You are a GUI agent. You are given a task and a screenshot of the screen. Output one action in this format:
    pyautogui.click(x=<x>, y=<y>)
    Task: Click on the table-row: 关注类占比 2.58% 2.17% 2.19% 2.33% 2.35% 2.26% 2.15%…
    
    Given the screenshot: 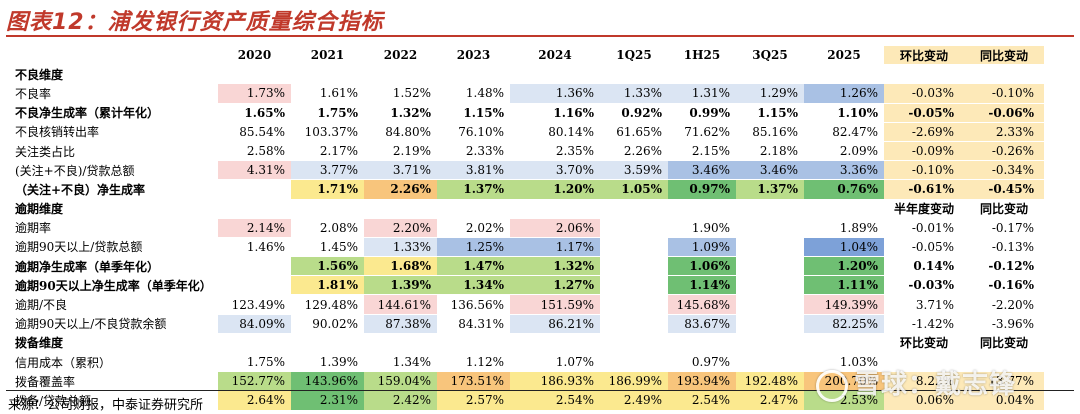 What is the action you would take?
    pyautogui.click(x=528, y=151)
    